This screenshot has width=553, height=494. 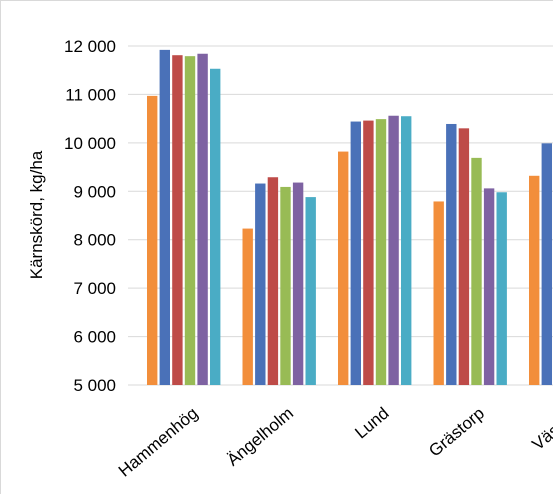 I want to click on y-tick-label: 10 000, so click(x=90, y=143).